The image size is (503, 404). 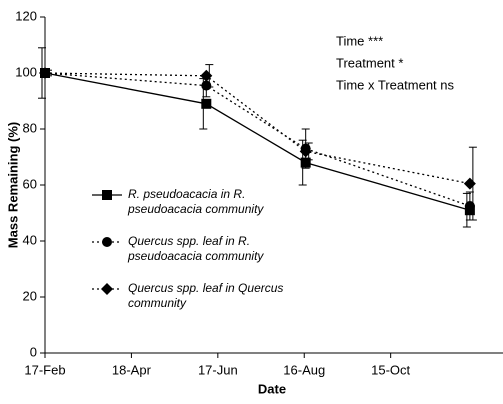 What do you see at coordinates (12, 185) in the screenshot?
I see `y-axis-label: Mass Remaining (%)` at bounding box center [12, 185].